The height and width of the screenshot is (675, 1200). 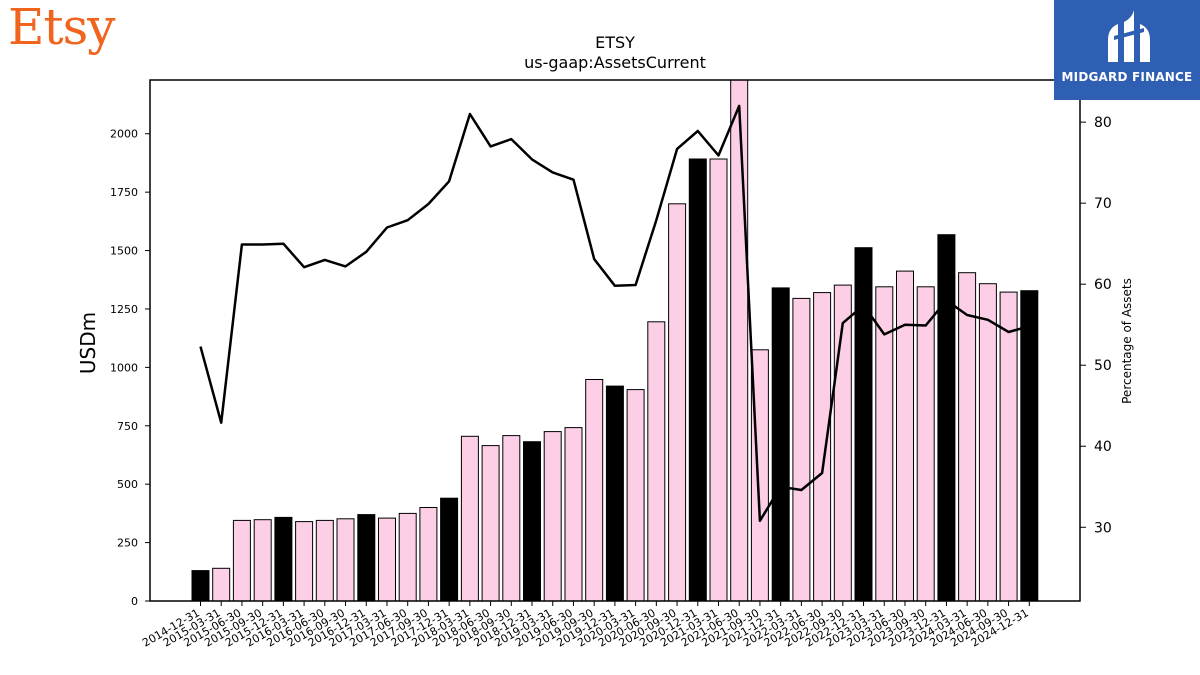 I want to click on y2-tick-label: 50, so click(x=1103, y=366).